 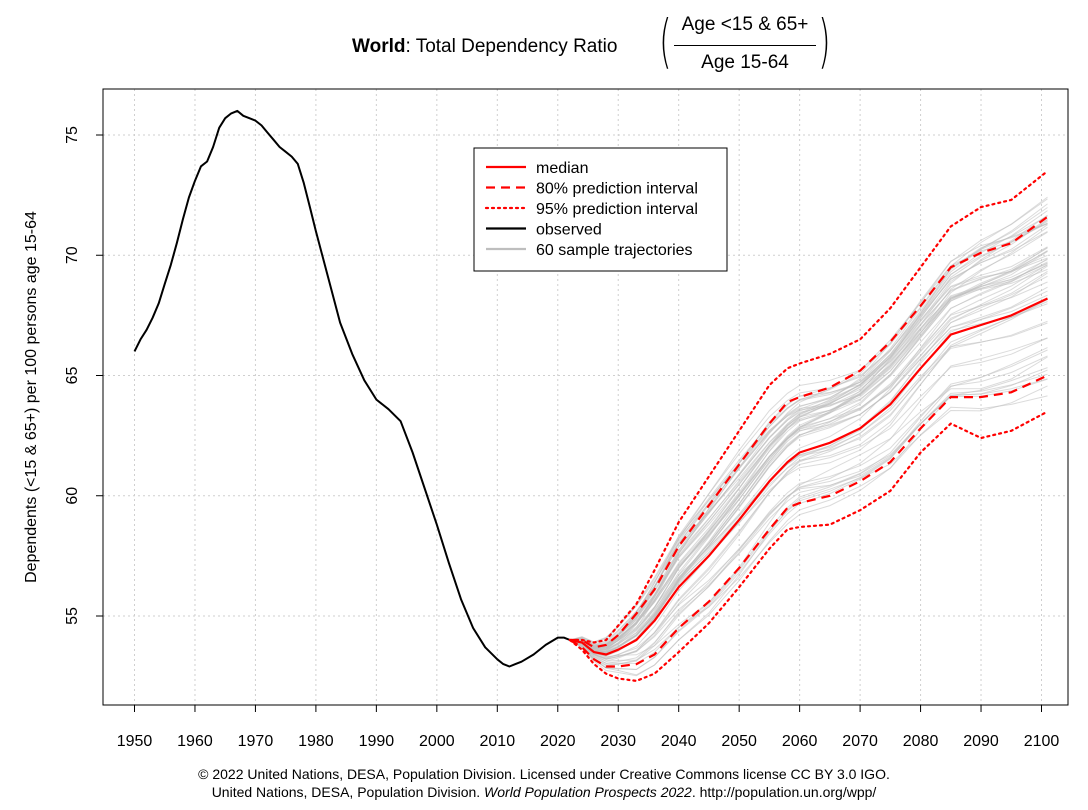 I want to click on footer-url: . http://population.un.org/wpp/, so click(x=784, y=792).